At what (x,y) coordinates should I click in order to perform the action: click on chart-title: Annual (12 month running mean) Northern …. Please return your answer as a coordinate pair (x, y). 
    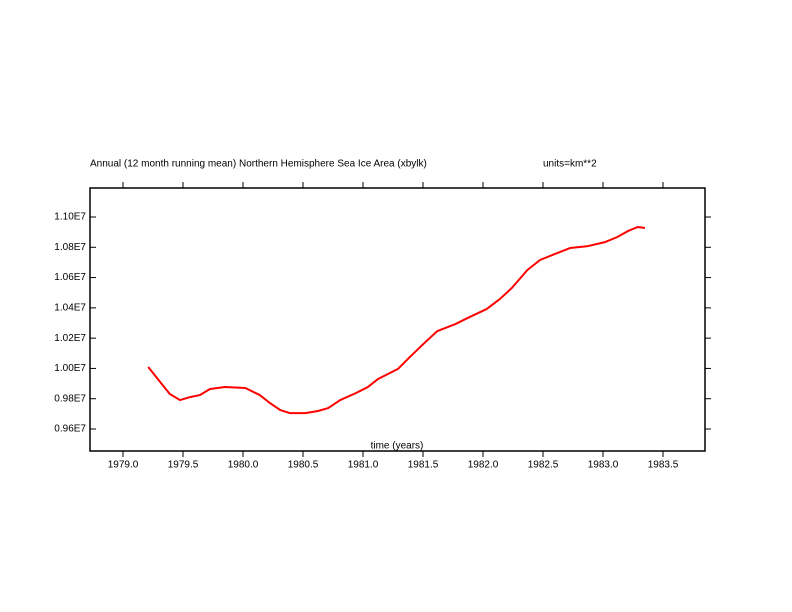
    Looking at the image, I should click on (258, 164).